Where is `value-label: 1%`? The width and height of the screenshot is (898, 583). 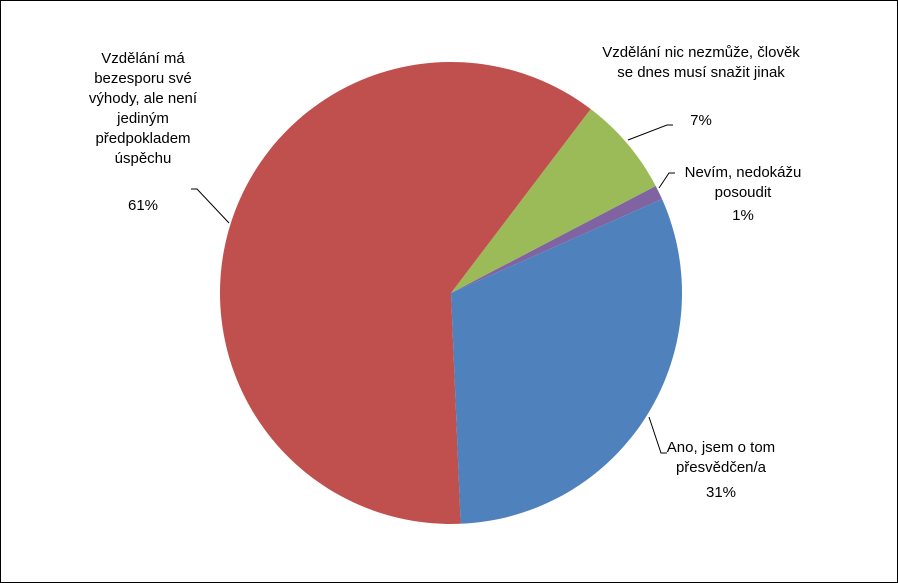 value-label: 1% is located at coordinates (743, 215).